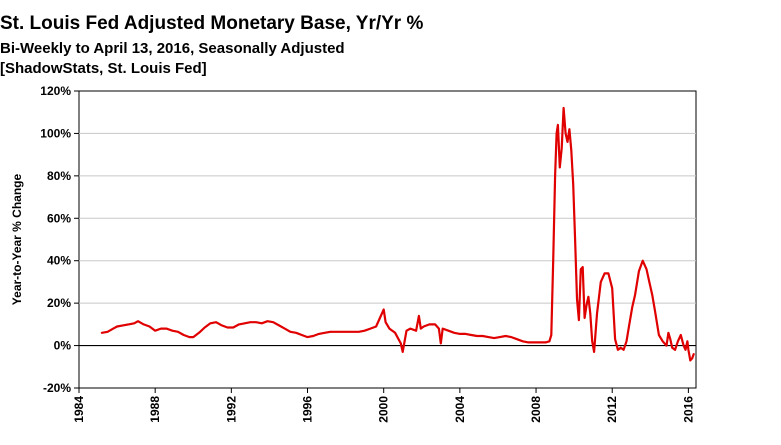 Image resolution: width=781 pixels, height=445 pixels. What do you see at coordinates (308, 409) in the screenshot?
I see `x-tick-label: 1996` at bounding box center [308, 409].